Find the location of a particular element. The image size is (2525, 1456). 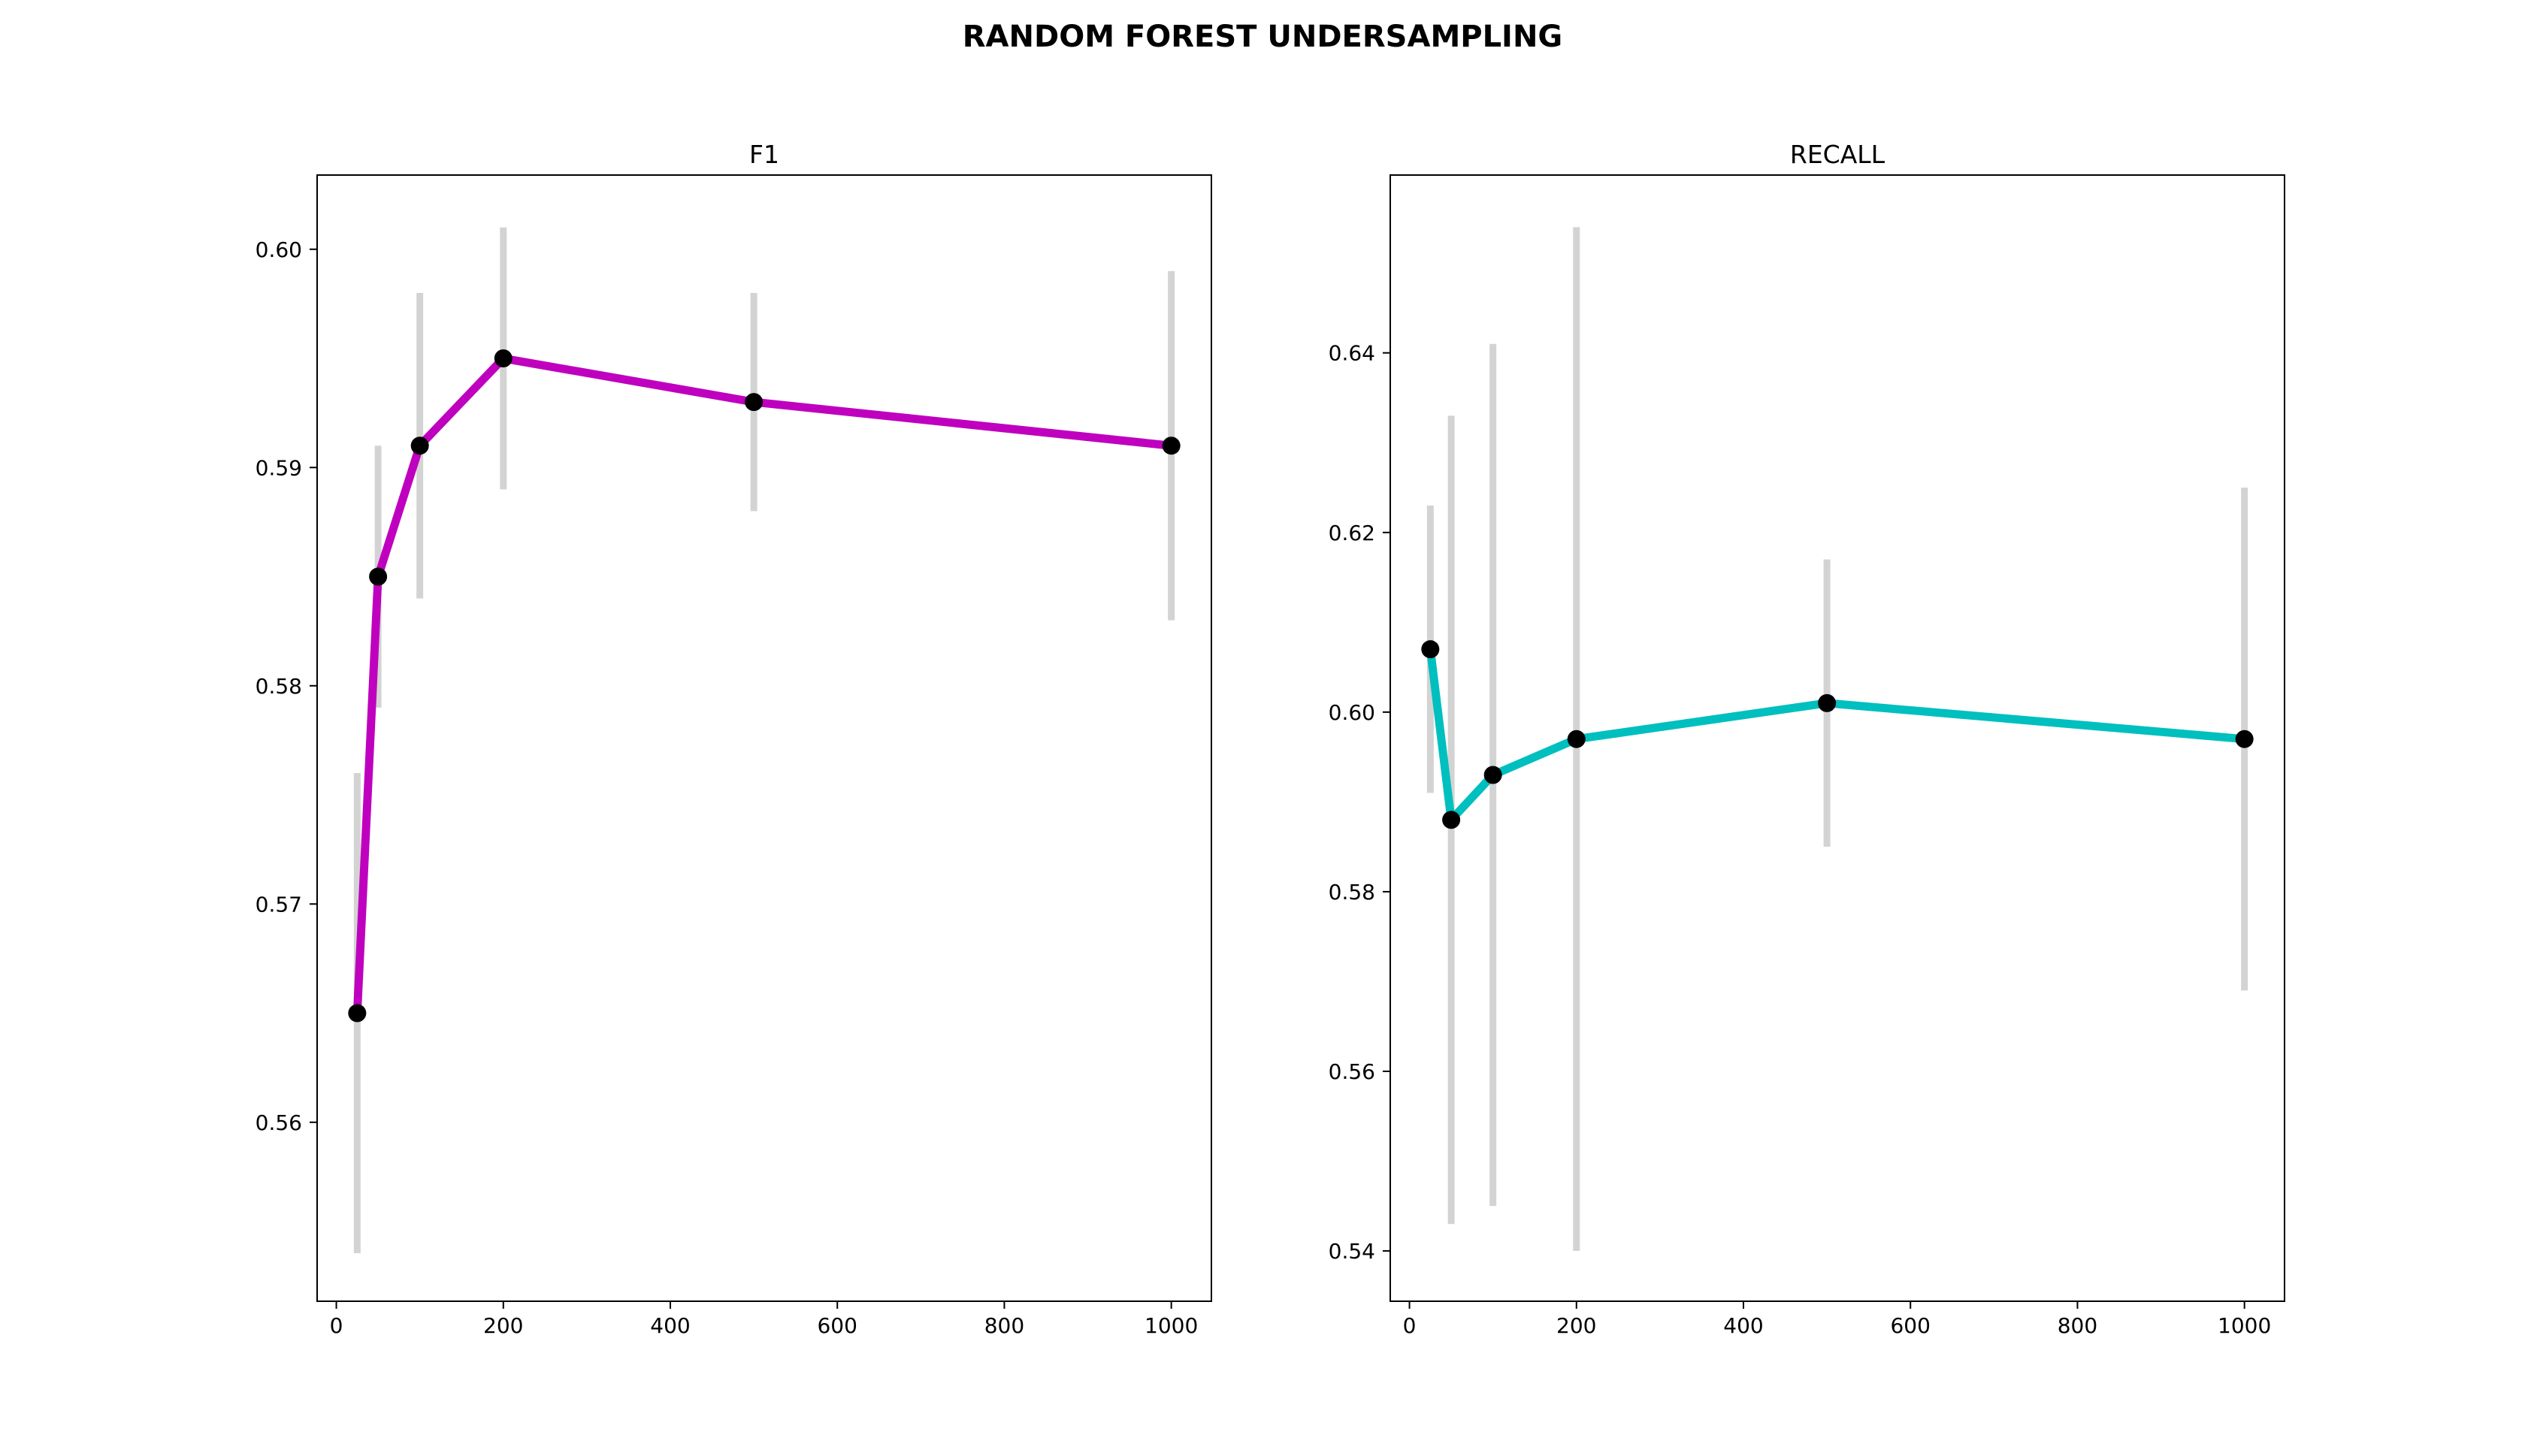

y-tick-label: 0.64 is located at coordinates (1352, 353).